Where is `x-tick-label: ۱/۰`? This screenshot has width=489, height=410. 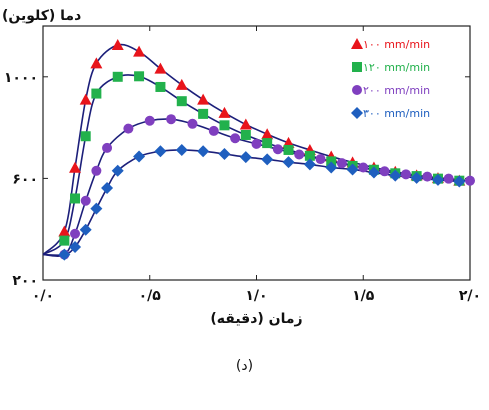
x-tick-label: ۱/۰ is located at coordinates (256, 296).